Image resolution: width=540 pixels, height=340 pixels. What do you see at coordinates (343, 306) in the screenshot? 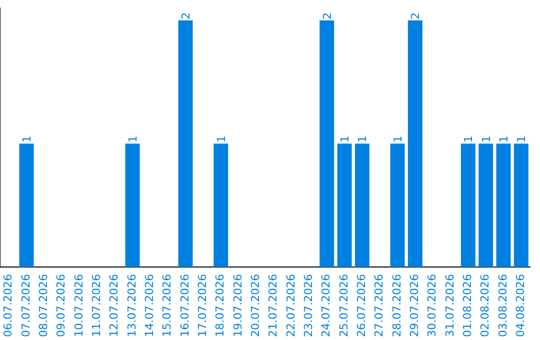
I see `x-tick-label: 25.07.2026` at bounding box center [343, 306].